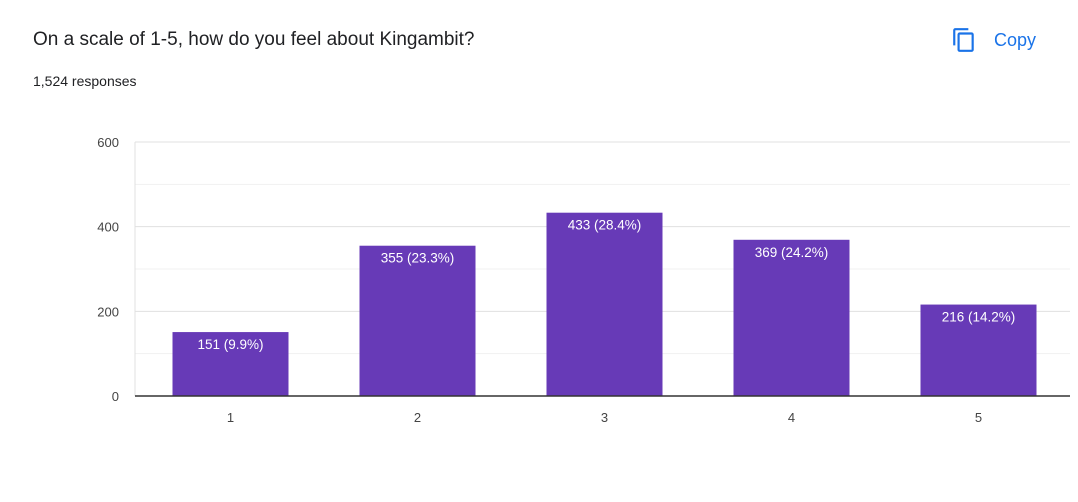  I want to click on copy-icon, so click(964, 40).